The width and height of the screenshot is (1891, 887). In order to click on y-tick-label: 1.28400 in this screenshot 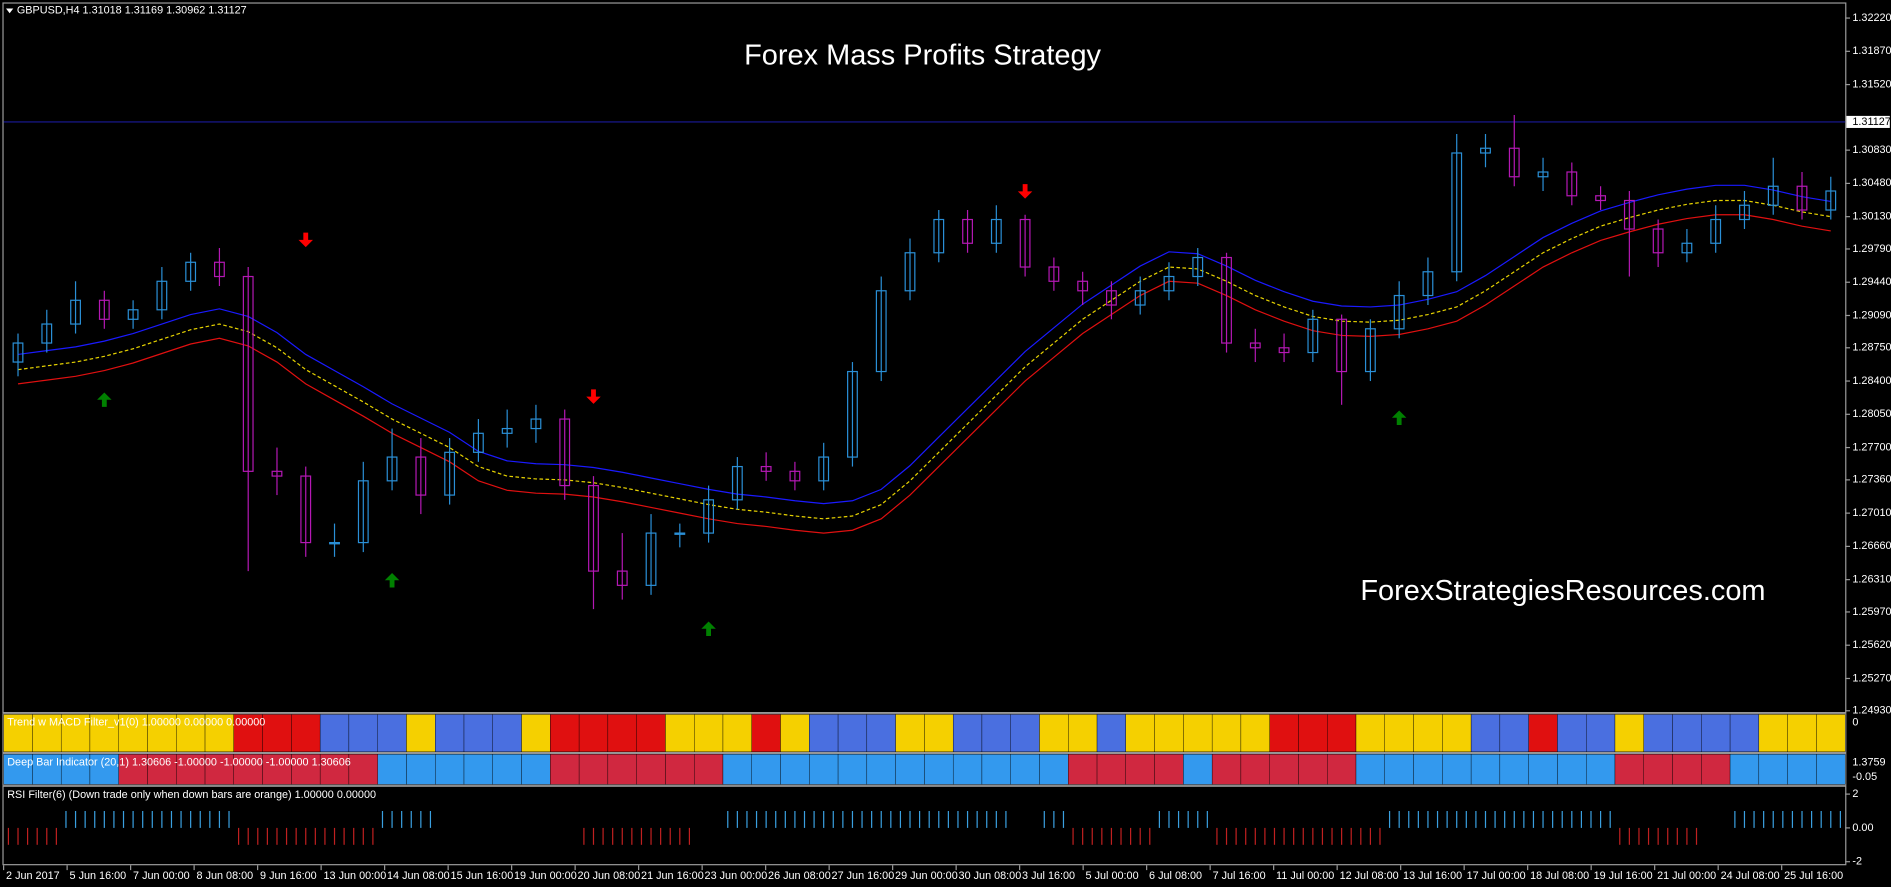, I will do `click(1871, 381)`.